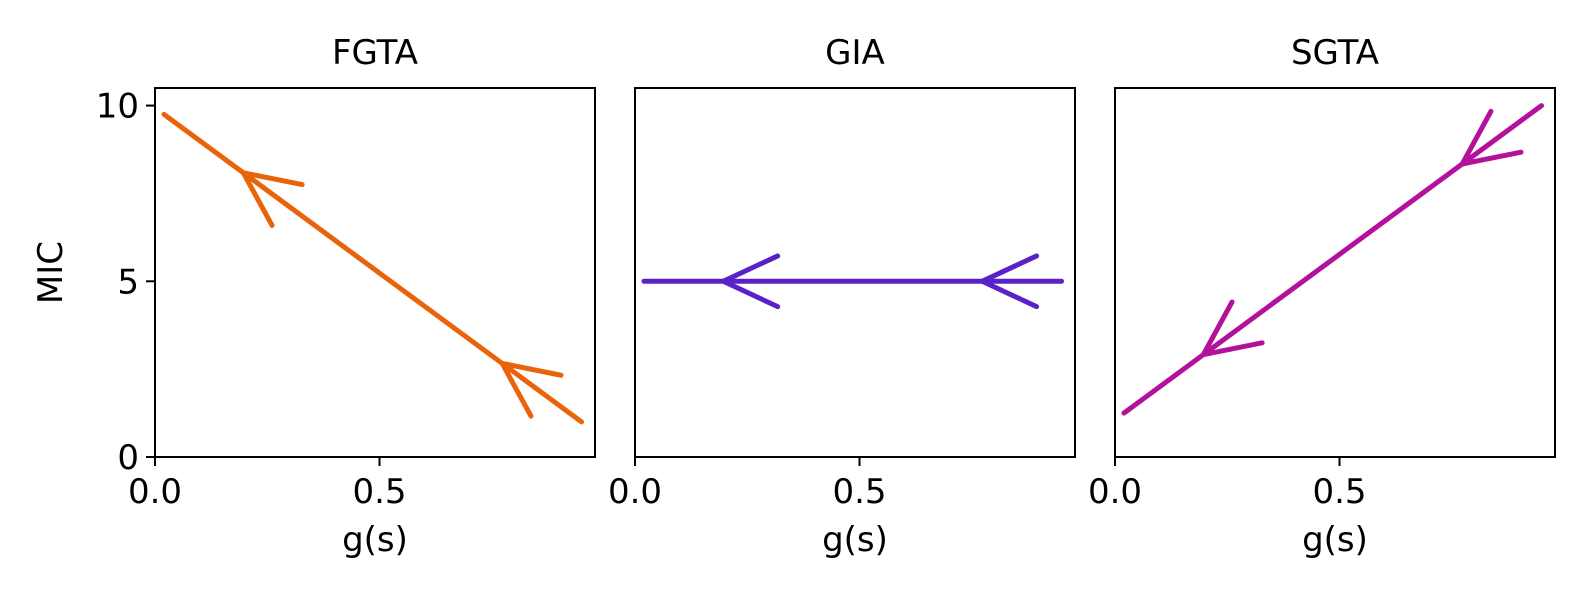 Image resolution: width=1582 pixels, height=598 pixels. Describe the element at coordinates (1115, 492) in the screenshot. I see `x-tick-label-3-1: 0.0` at that location.